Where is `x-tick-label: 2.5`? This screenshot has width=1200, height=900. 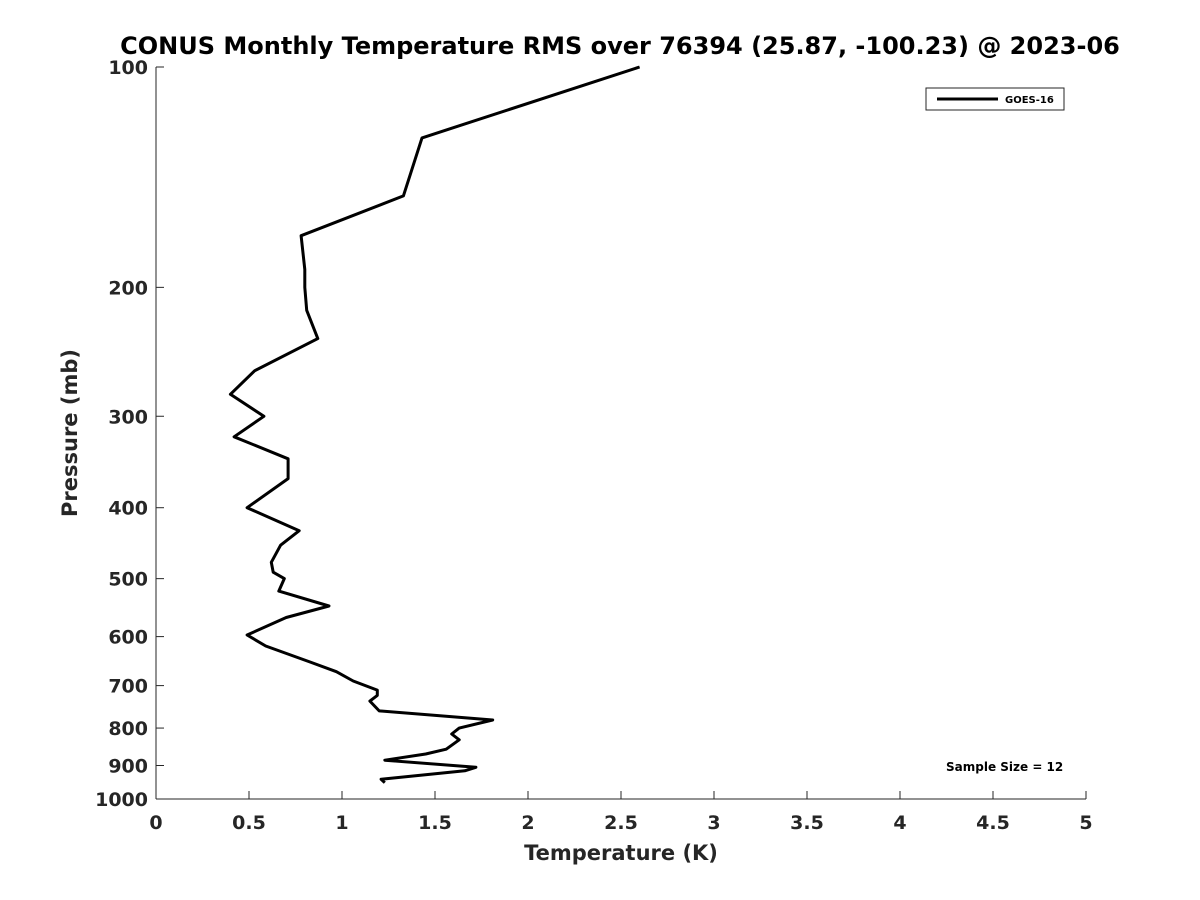 x-tick-label: 2.5 is located at coordinates (621, 823).